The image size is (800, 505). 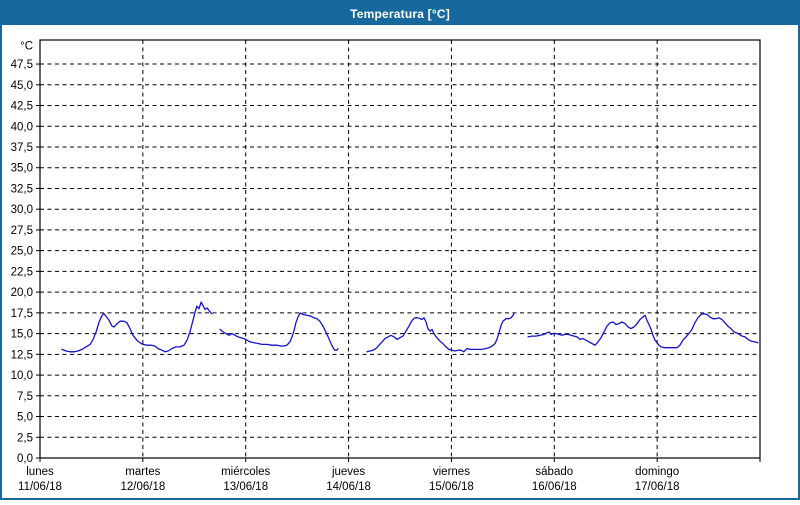 I want to click on x-day-label: sábado, so click(x=554, y=472).